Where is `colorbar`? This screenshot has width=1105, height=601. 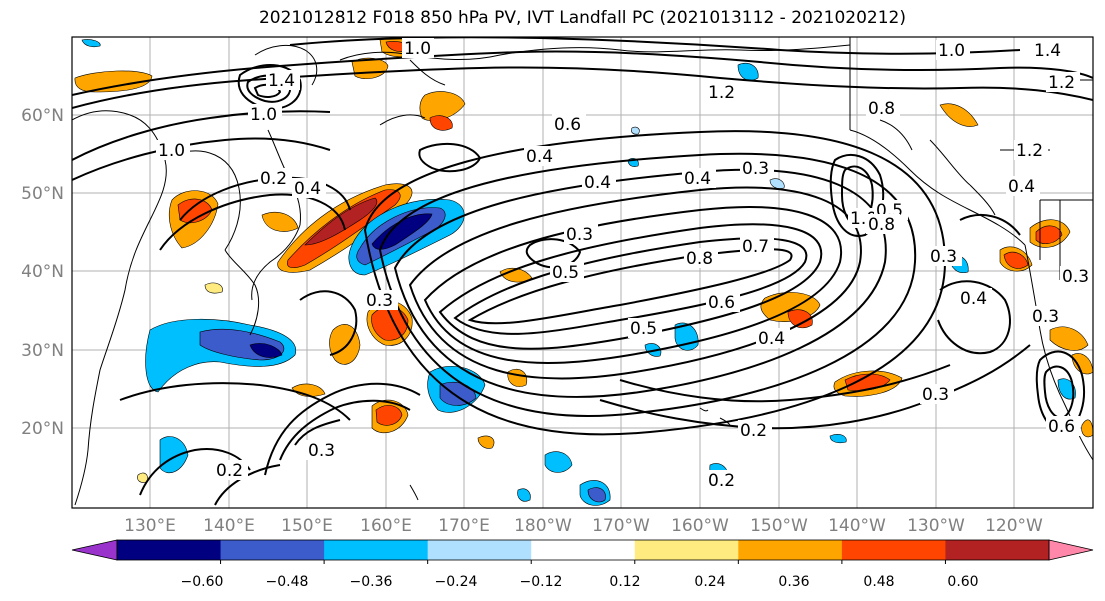
colorbar is located at coordinates (582, 551).